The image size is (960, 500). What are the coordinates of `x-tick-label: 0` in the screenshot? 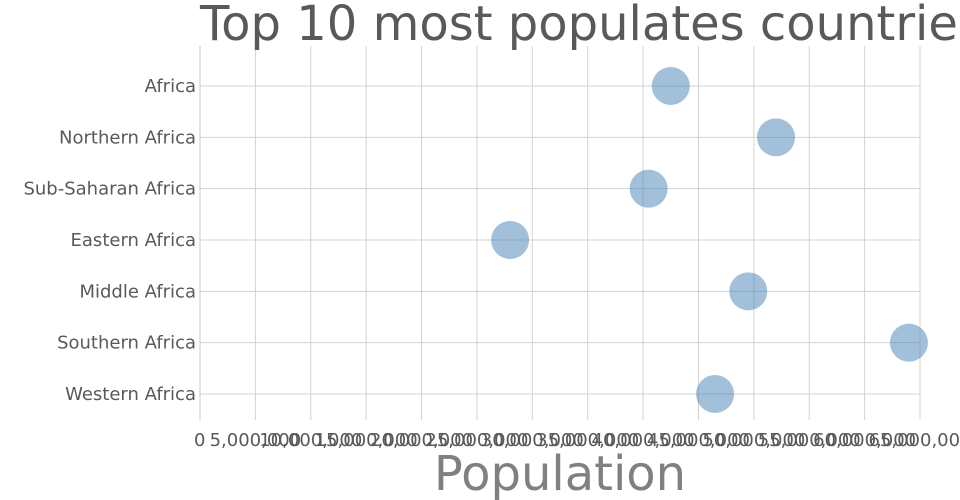 It's located at (199, 440).